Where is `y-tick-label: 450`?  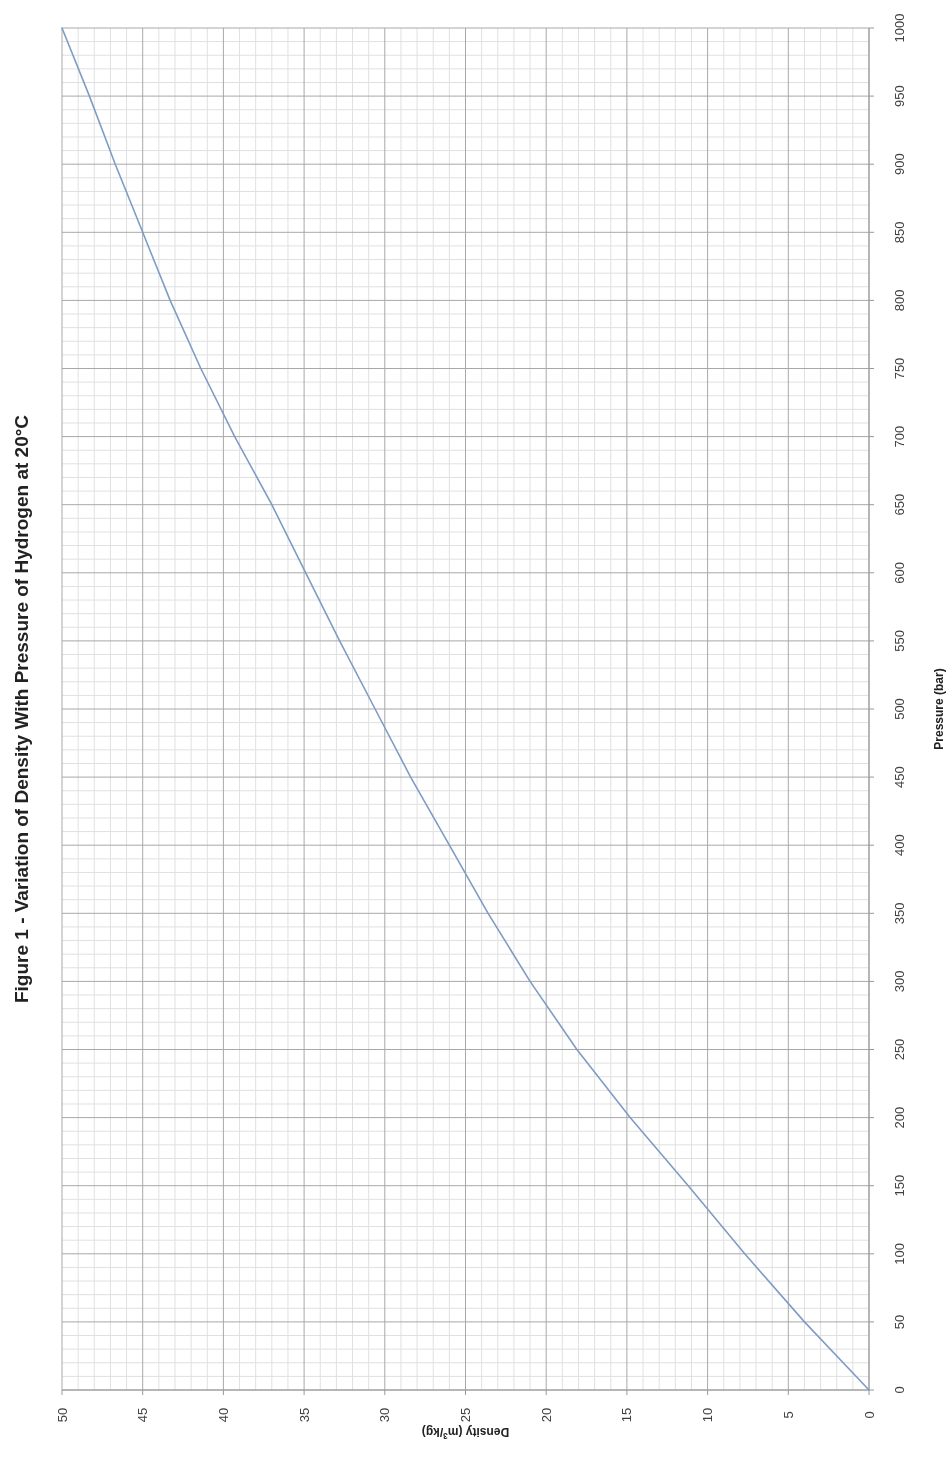 y-tick-label: 450 is located at coordinates (899, 777).